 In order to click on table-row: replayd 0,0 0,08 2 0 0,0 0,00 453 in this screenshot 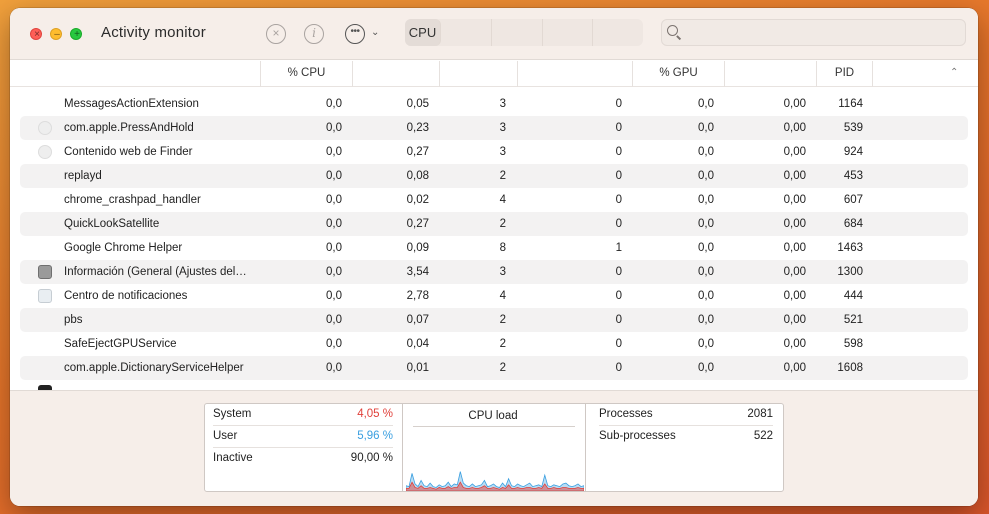, I will do `click(494, 176)`.